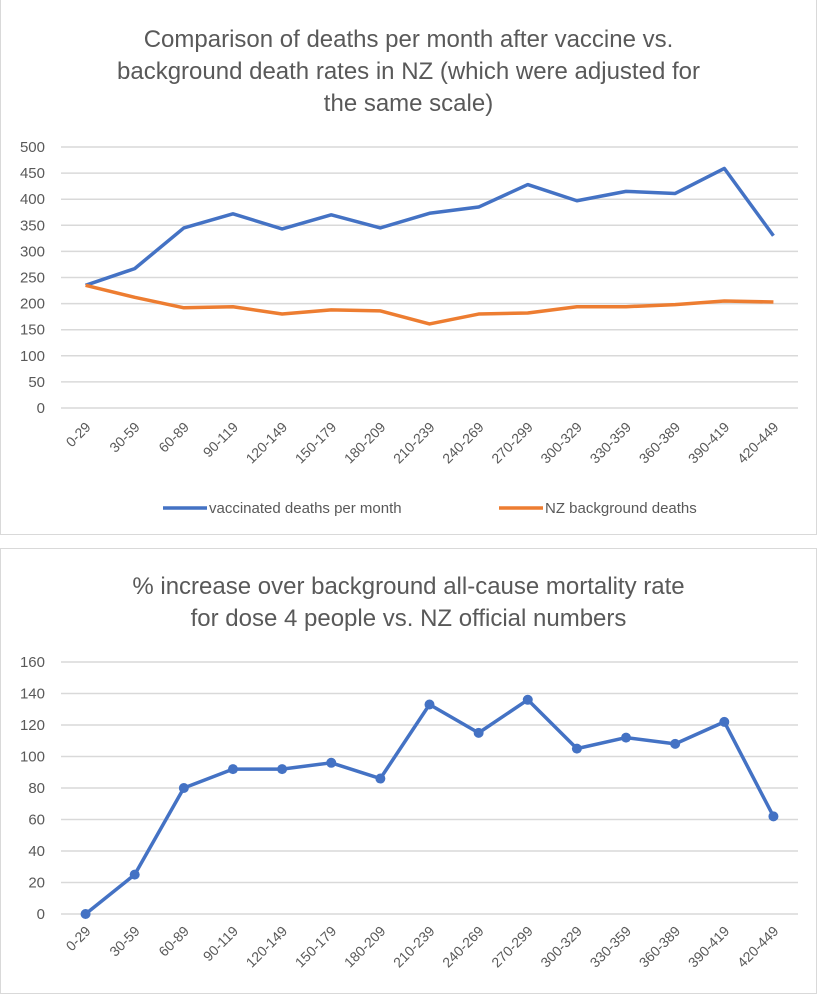 This screenshot has width=817, height=994. Describe the element at coordinates (32, 147) in the screenshot. I see `y-tick-label: 500` at that location.